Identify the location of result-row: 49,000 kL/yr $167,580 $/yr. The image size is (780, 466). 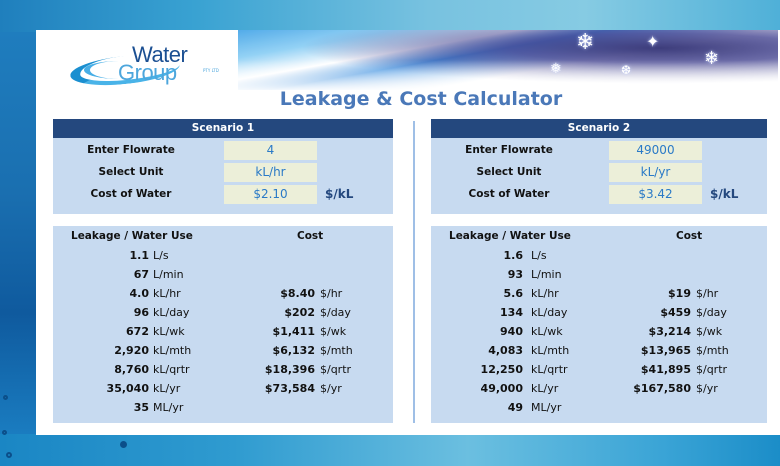
(599, 388).